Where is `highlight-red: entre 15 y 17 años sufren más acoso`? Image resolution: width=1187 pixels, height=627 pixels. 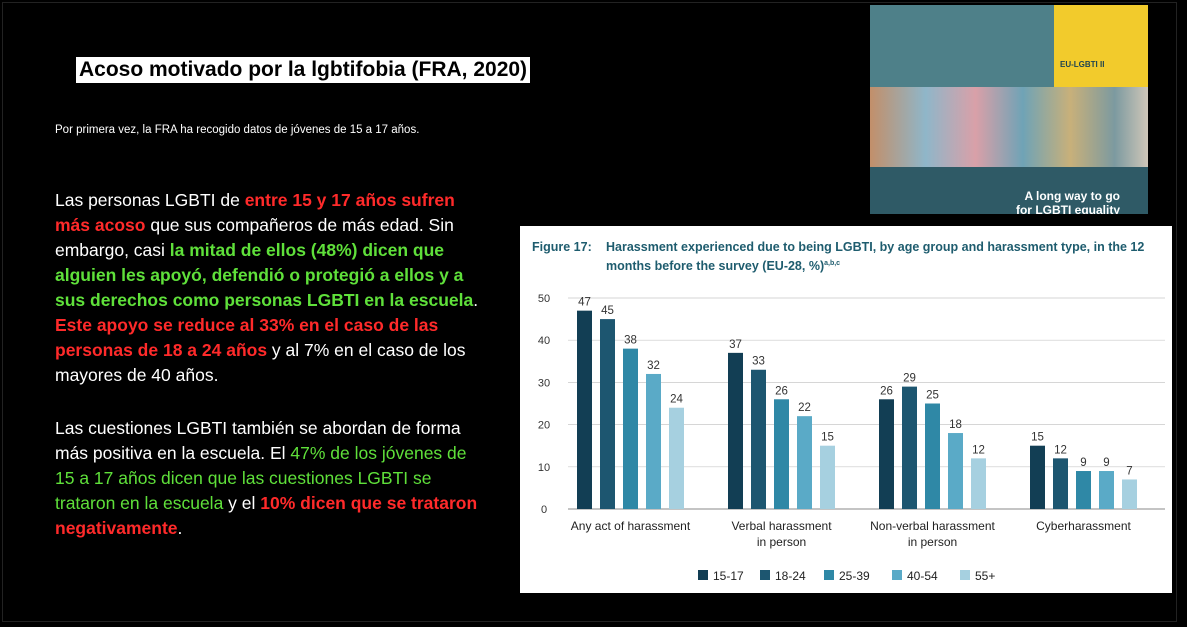
highlight-red: entre 15 y 17 años sufren más acoso is located at coordinates (255, 212).